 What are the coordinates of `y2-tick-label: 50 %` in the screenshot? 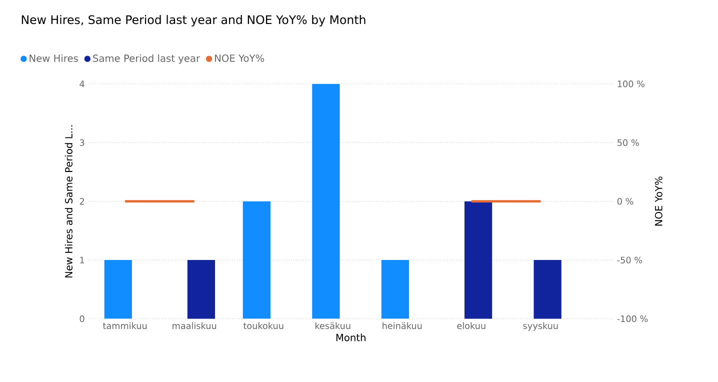 It's located at (628, 142).